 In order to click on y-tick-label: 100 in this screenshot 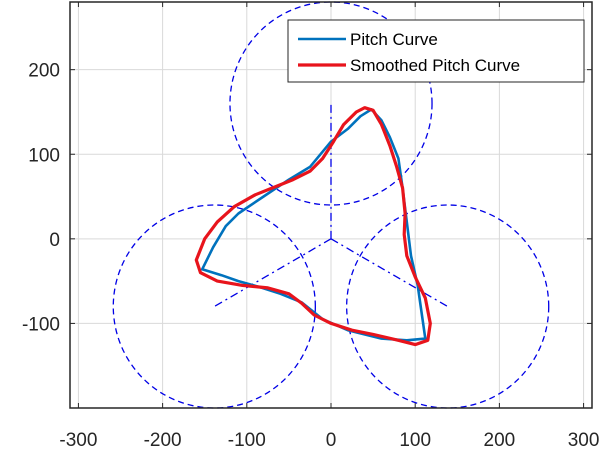, I will do `click(44, 155)`.